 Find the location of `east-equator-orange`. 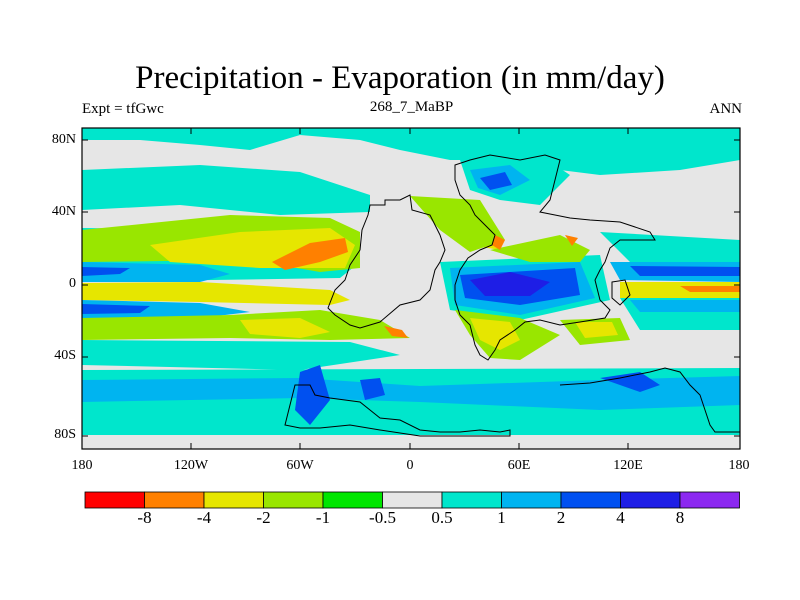

east-equator-orange is located at coordinates (710, 289).